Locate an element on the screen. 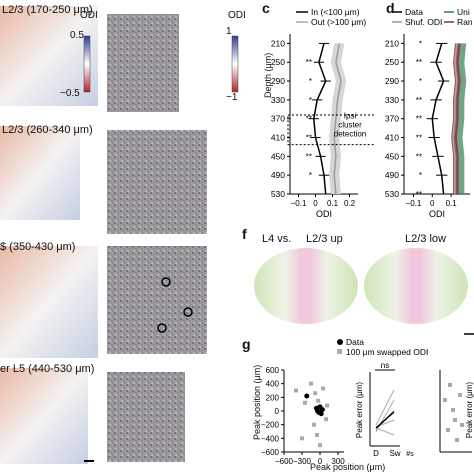 The height and width of the screenshot is (474, 474). band-random is located at coordinates (456, 118).